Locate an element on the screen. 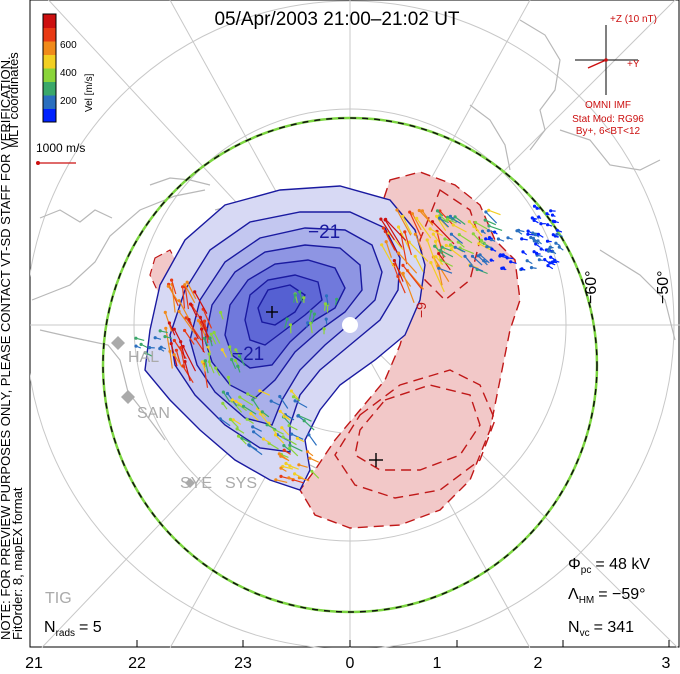 Image resolution: width=680 pixels, height=674 pixels. mlt-tick: 3 is located at coordinates (666, 663).